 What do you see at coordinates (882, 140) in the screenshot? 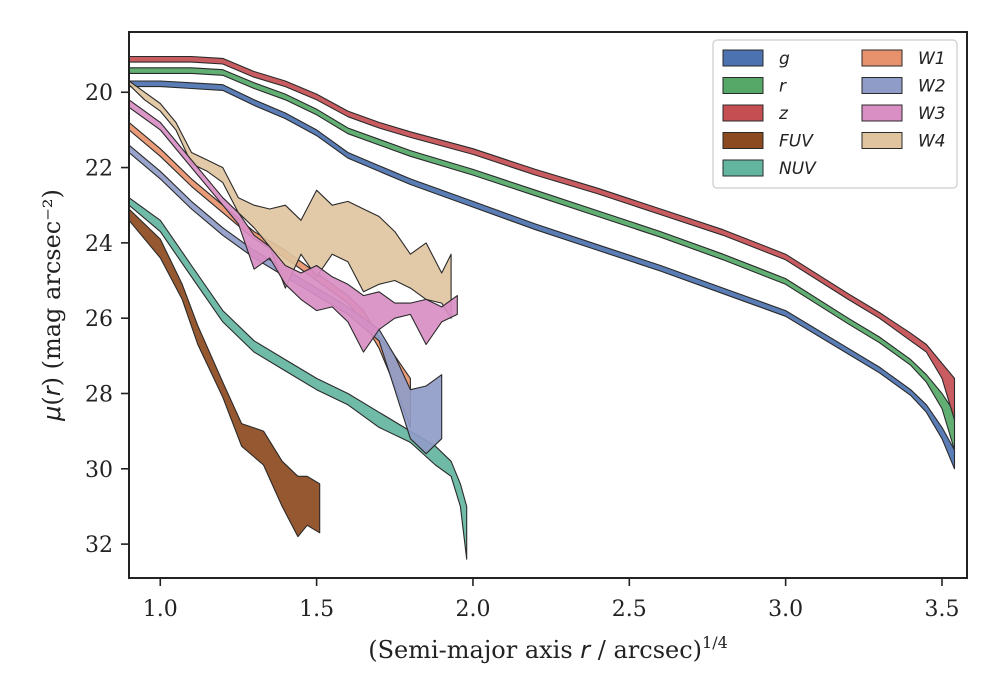
I see `legend-swatch-W4` at bounding box center [882, 140].